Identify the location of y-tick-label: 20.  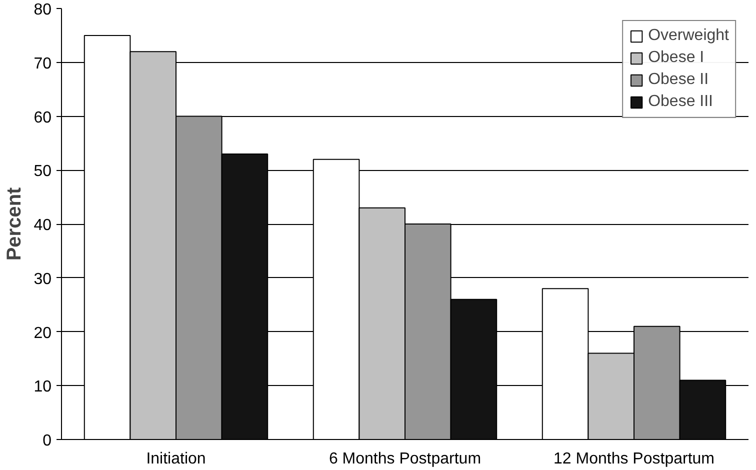
(43, 333).